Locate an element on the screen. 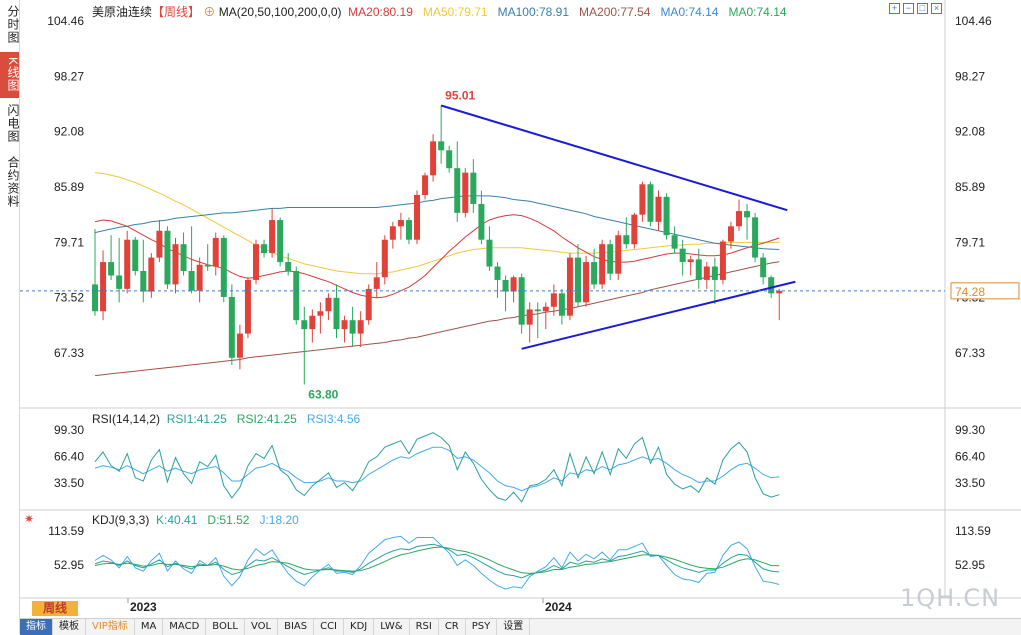  price-tick-right: 98.27 is located at coordinates (970, 76).